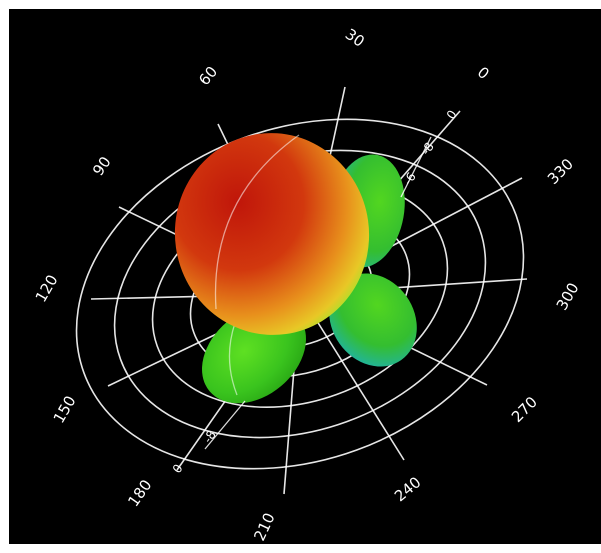  Describe the element at coordinates (225, 425) in the screenshot. I see `radial-axis-bottom` at that location.